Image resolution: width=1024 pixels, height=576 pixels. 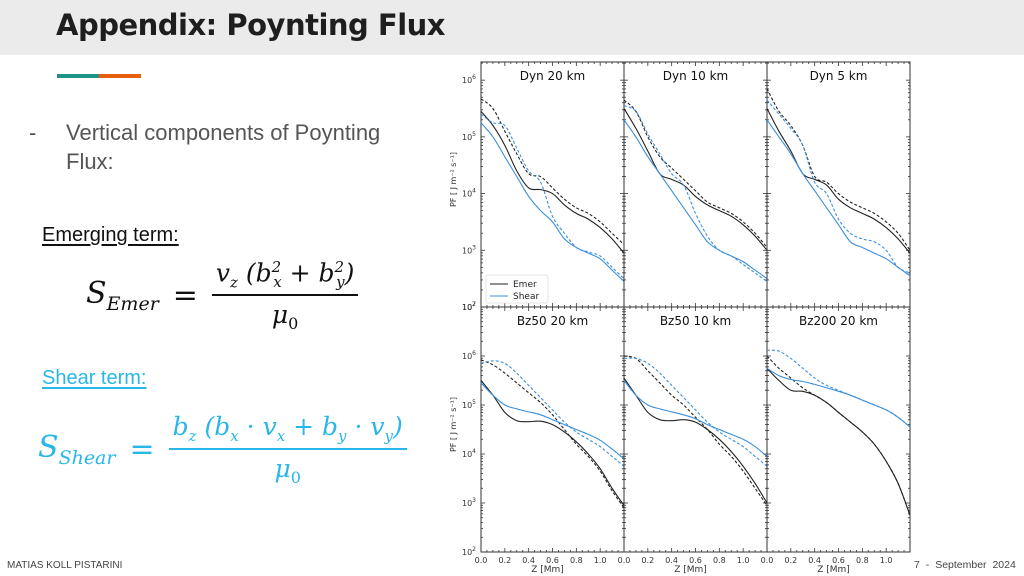 I want to click on footer-author: MATIAS KOLL PISTARINI, so click(x=65, y=565).